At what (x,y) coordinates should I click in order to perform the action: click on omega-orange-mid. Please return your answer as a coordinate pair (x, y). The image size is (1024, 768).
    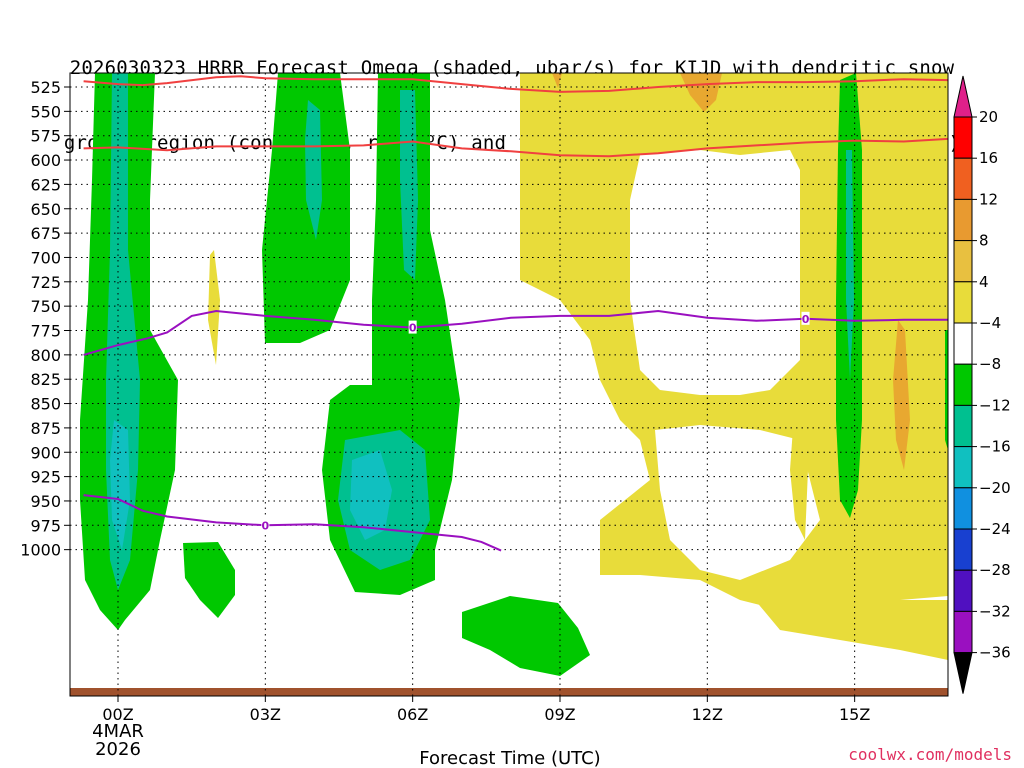
    Looking at the image, I should click on (557, 80).